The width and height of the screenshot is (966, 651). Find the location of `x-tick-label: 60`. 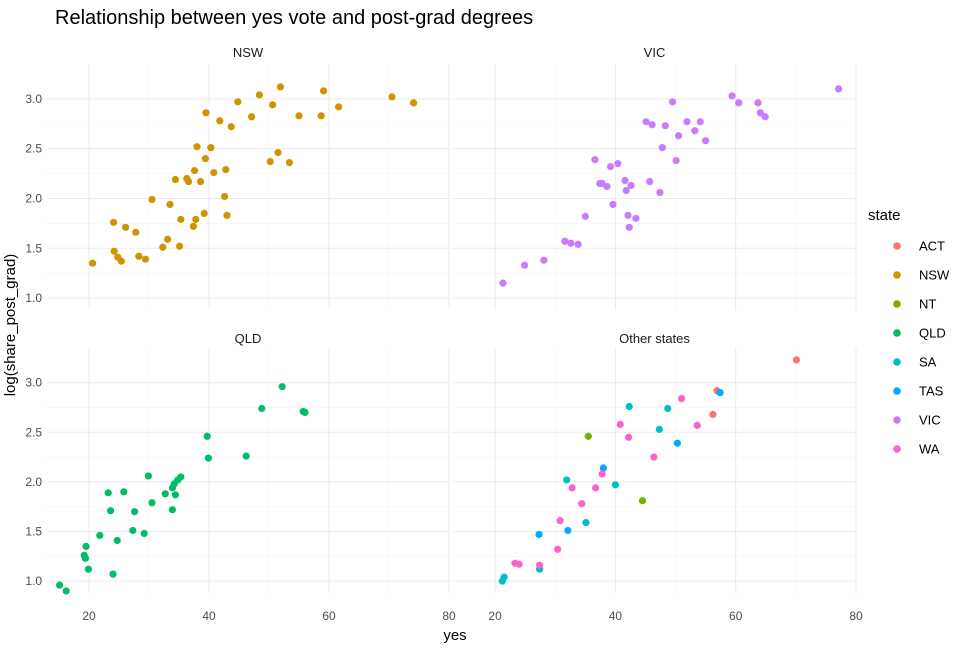

x-tick-label: 60 is located at coordinates (736, 616).